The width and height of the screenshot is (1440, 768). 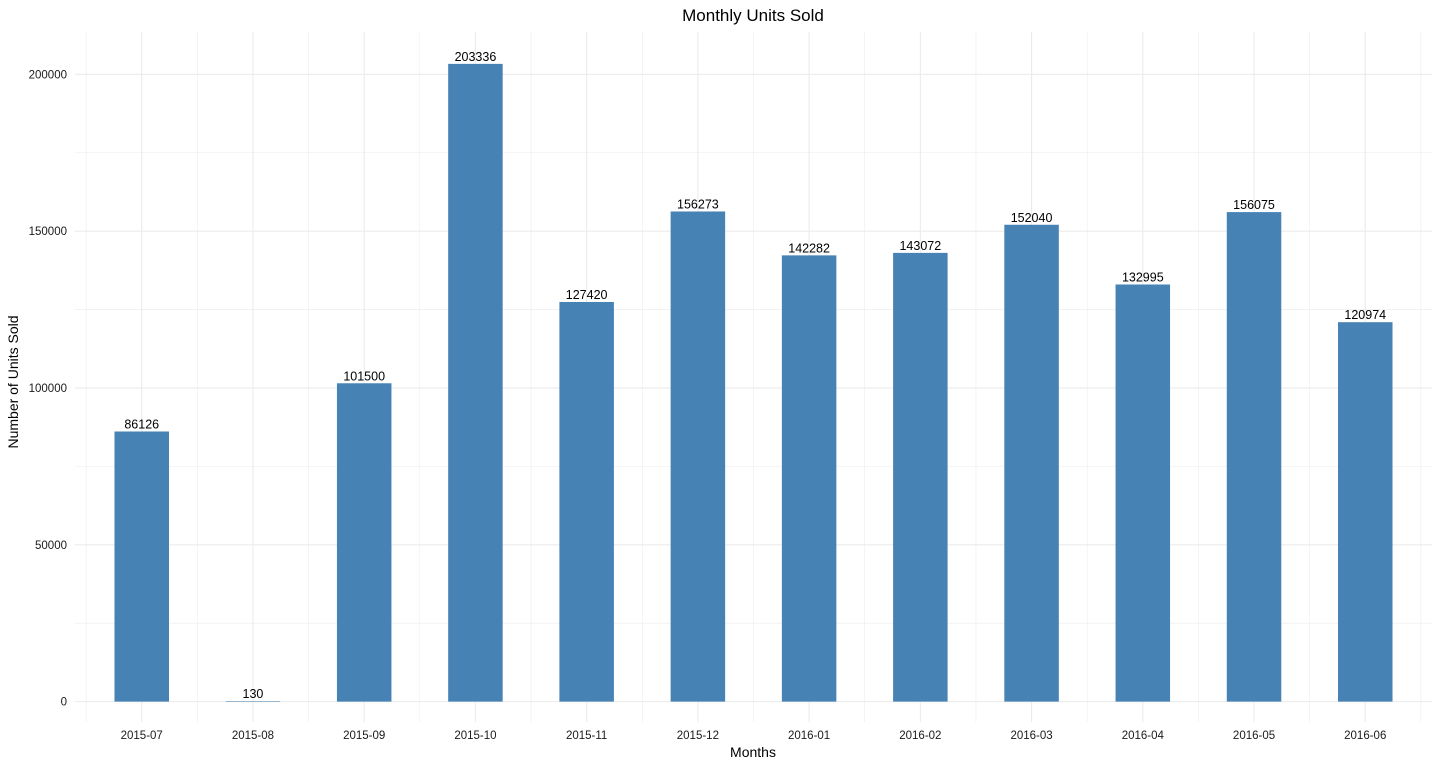 I want to click on data-label-2015-08: 130, so click(x=253, y=694).